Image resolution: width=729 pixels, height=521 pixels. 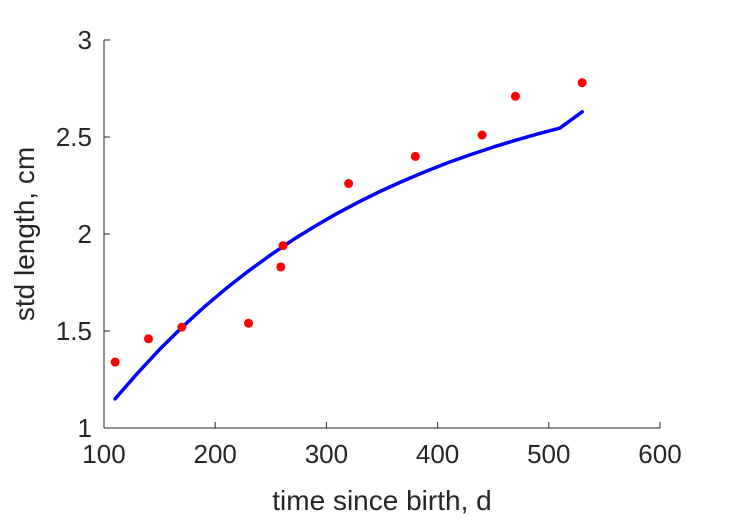 I want to click on y-axis-label: std length, cm, so click(x=24, y=234).